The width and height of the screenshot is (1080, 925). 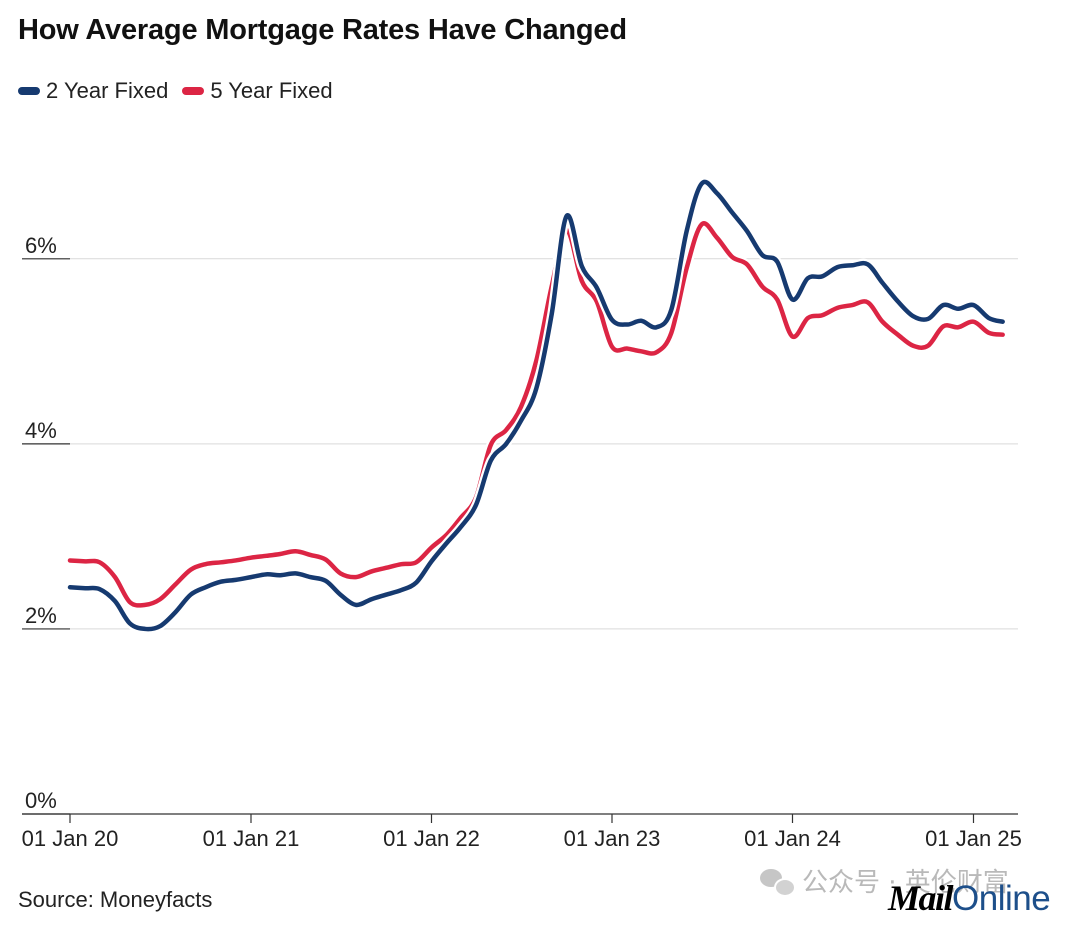 What do you see at coordinates (431, 838) in the screenshot?
I see `x-tick-label: 01 Jan 22` at bounding box center [431, 838].